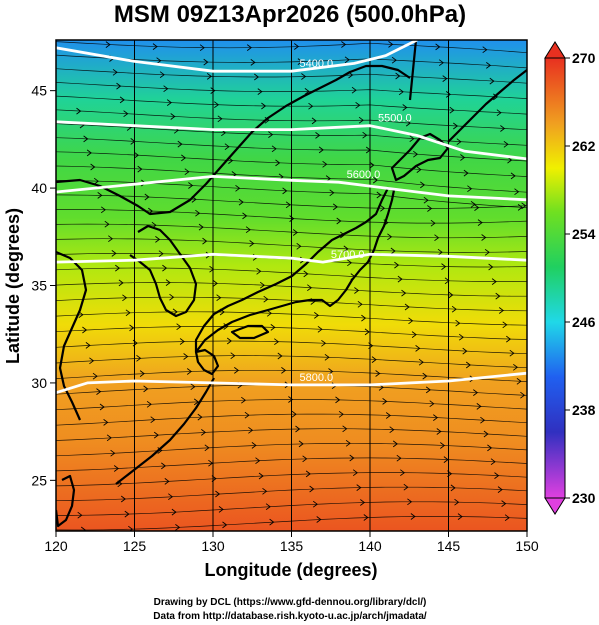 This screenshot has width=599, height=625. Describe the element at coordinates (290, 570) in the screenshot. I see `x-axis-label: Longitude (degrees)` at that location.